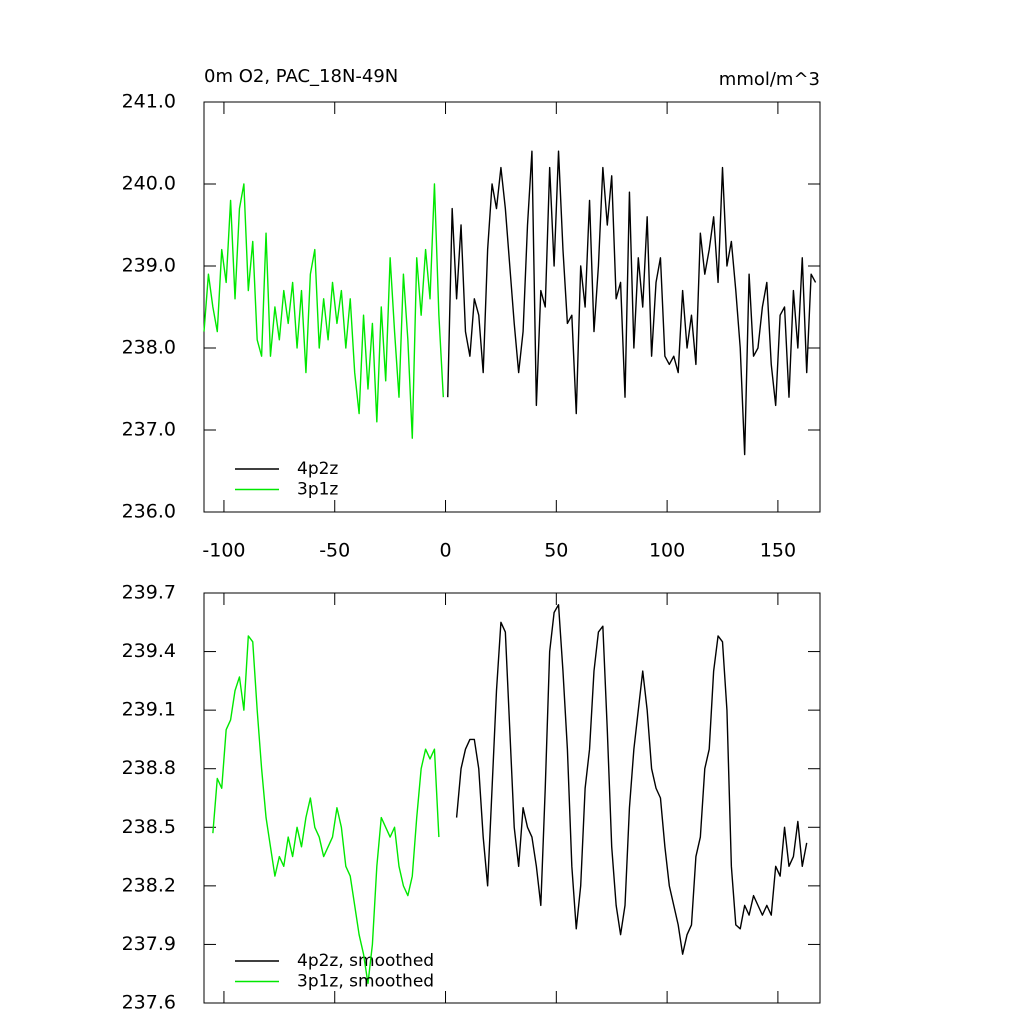  I want to click on x-tick-label: -50, so click(334, 551).